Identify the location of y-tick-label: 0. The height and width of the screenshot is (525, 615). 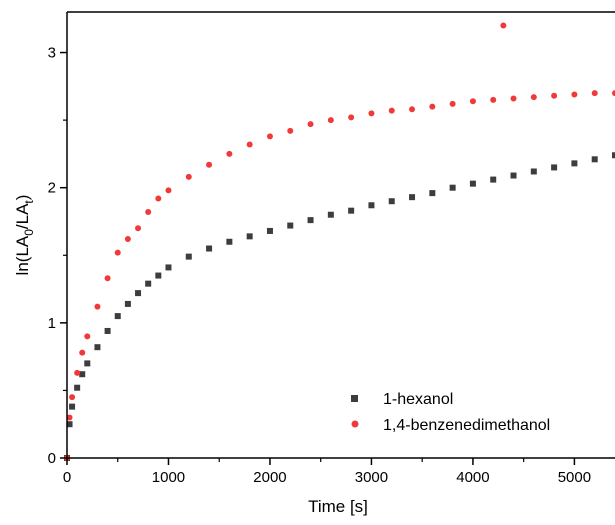
(52, 458).